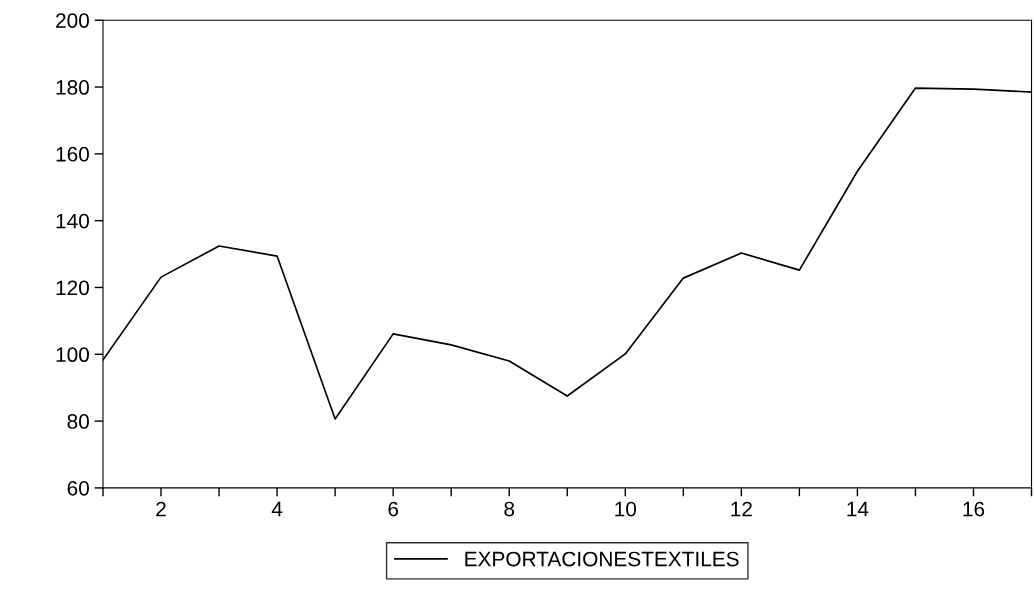  What do you see at coordinates (78, 488) in the screenshot?
I see `y-tick-label: 60` at bounding box center [78, 488].